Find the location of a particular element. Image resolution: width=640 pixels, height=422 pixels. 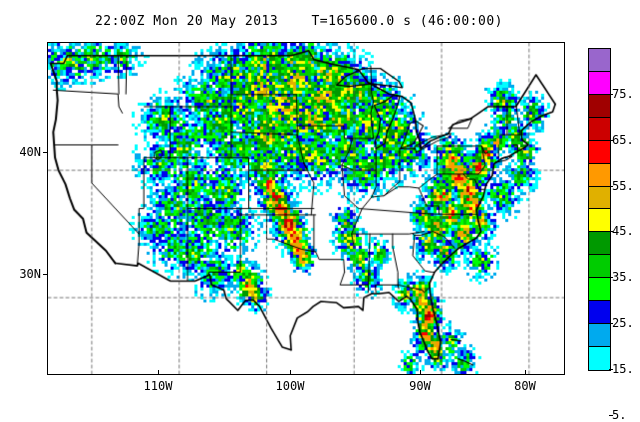

colorbar-tick-45: 45. is located at coordinates (623, 231).